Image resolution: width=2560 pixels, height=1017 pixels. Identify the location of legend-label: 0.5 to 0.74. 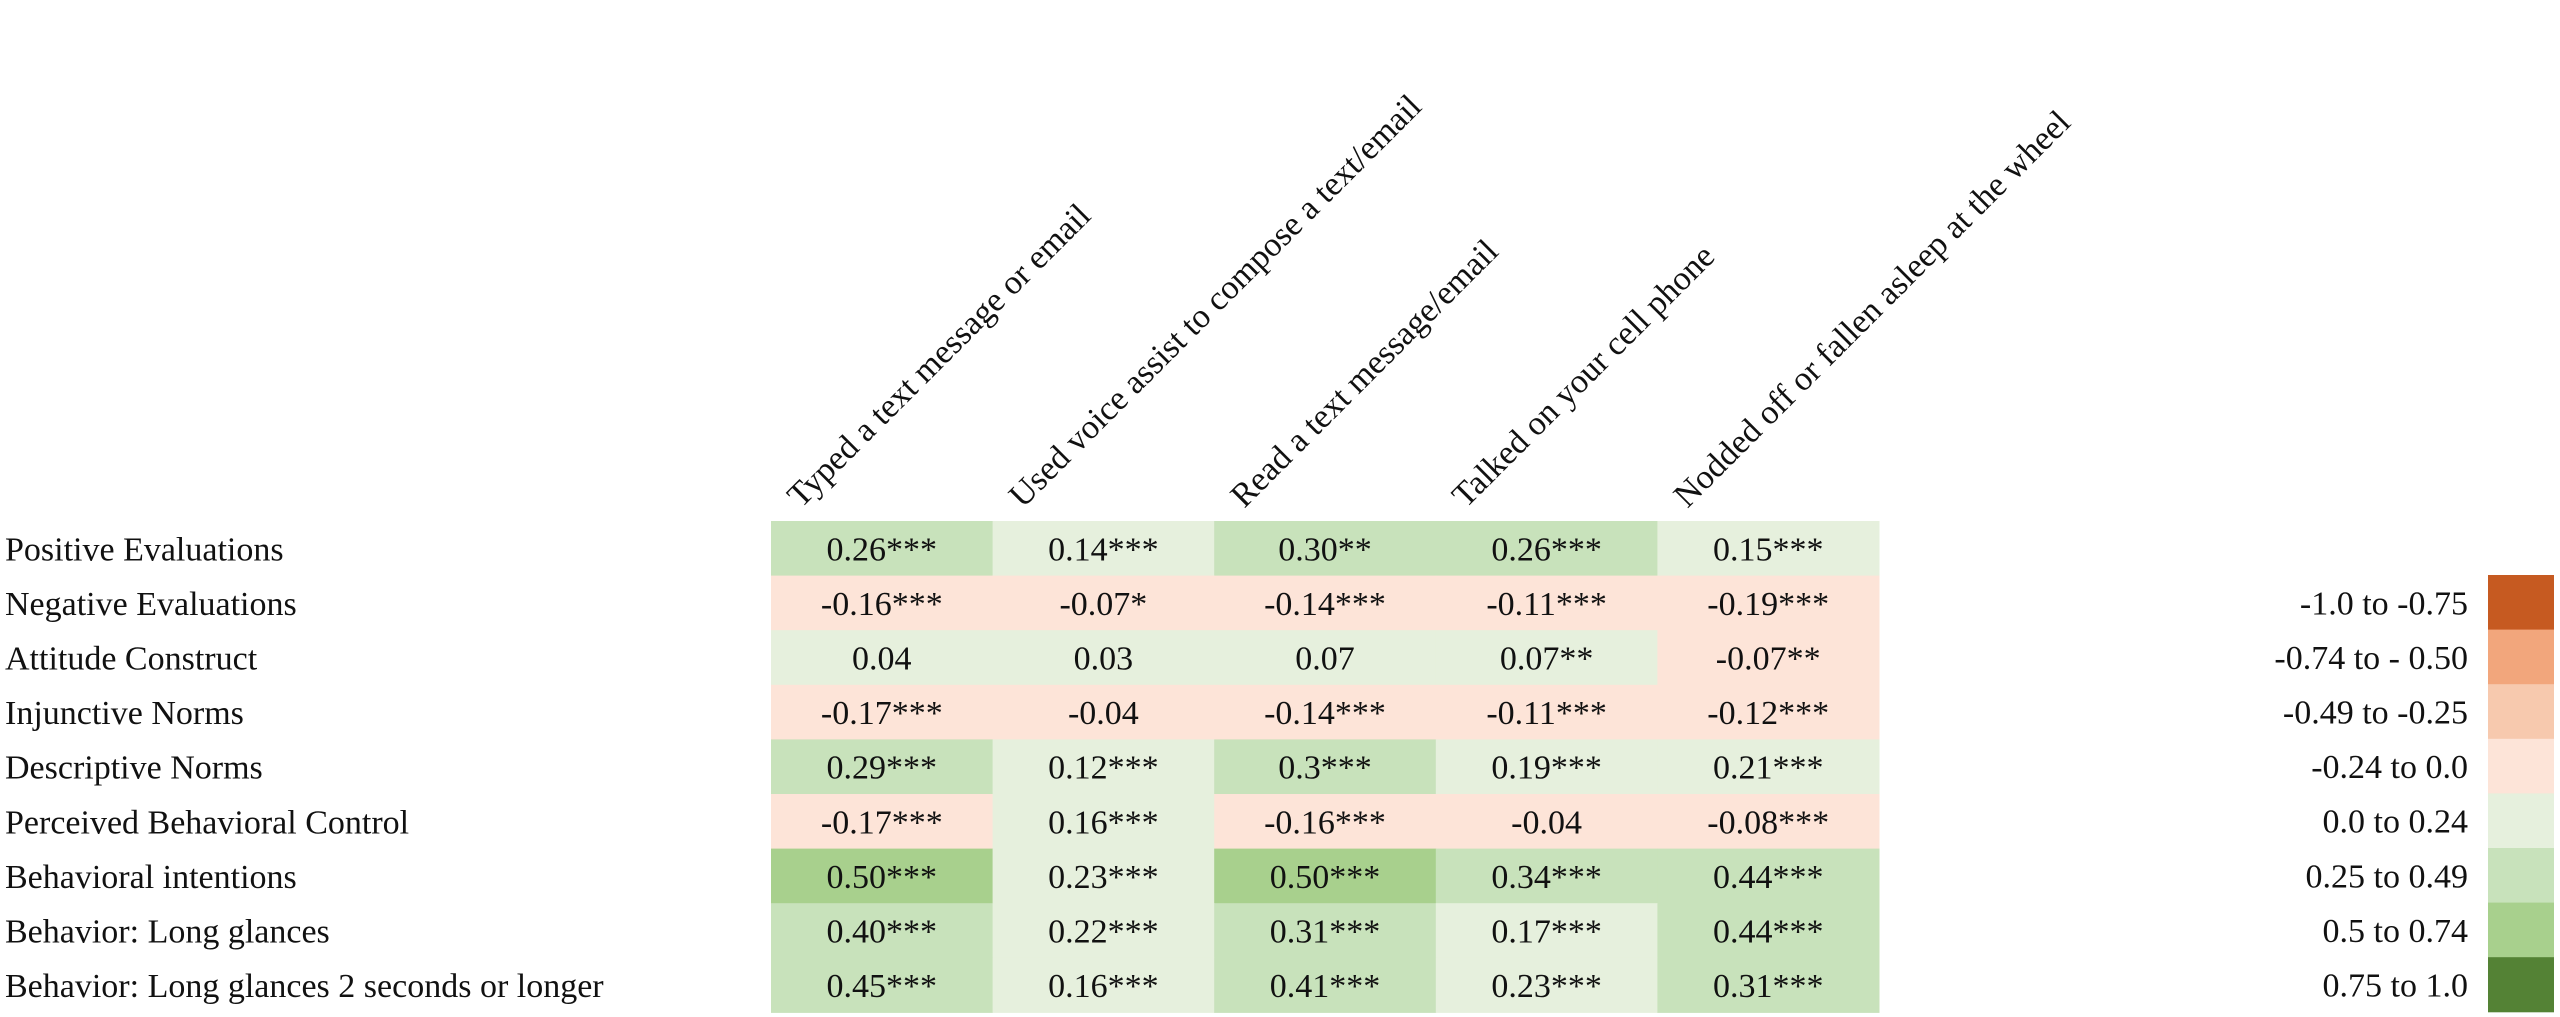
(2395, 931).